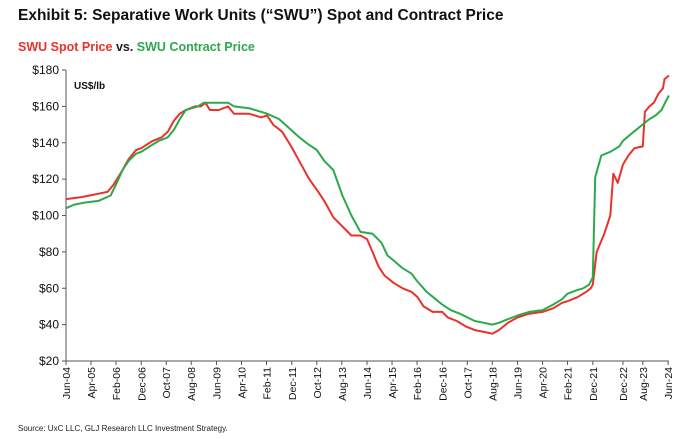  I want to click on y-tick-label: $140, so click(45, 143).